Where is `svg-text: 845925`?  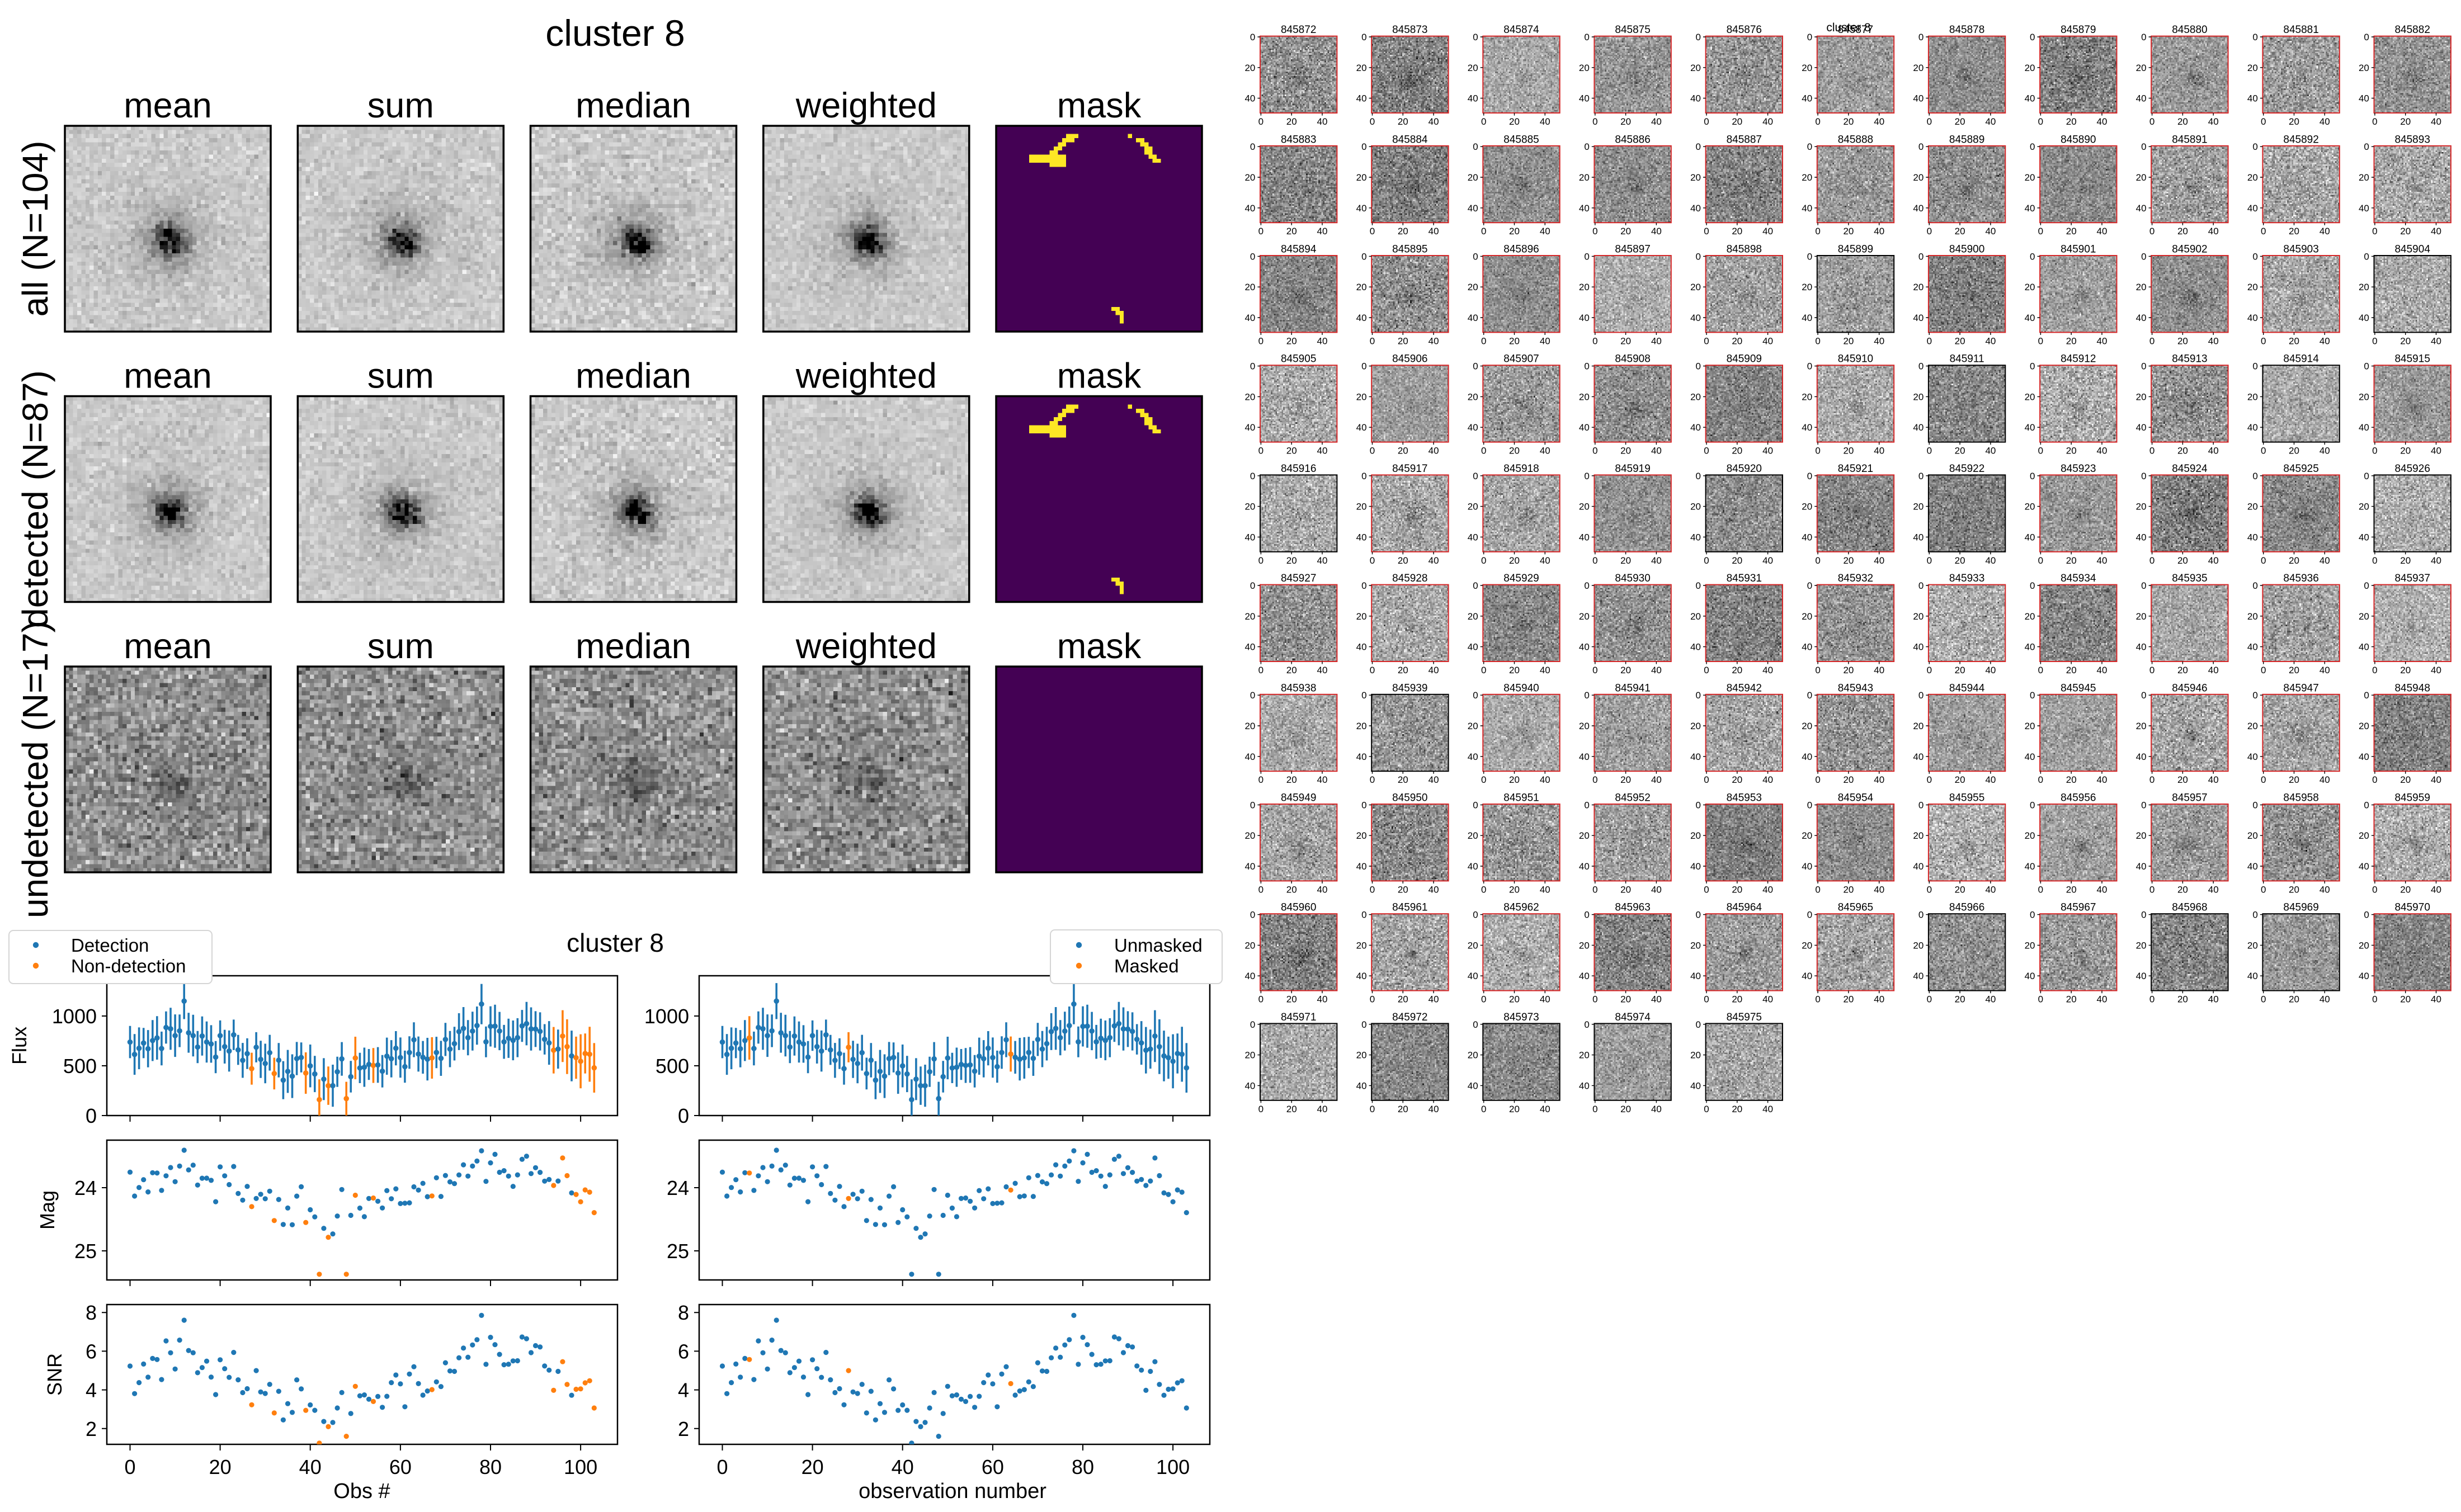
svg-text: 845925 is located at coordinates (2300, 469).